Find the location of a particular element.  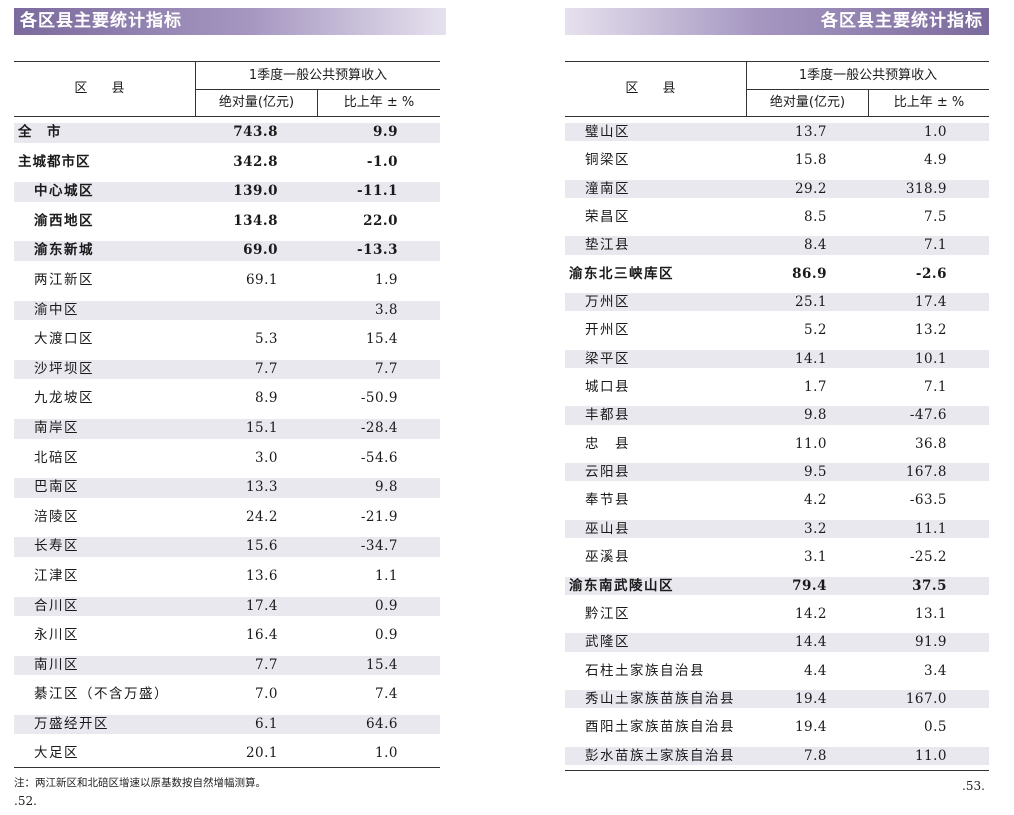

row-absolute-value: 743.8 is located at coordinates (255, 132).